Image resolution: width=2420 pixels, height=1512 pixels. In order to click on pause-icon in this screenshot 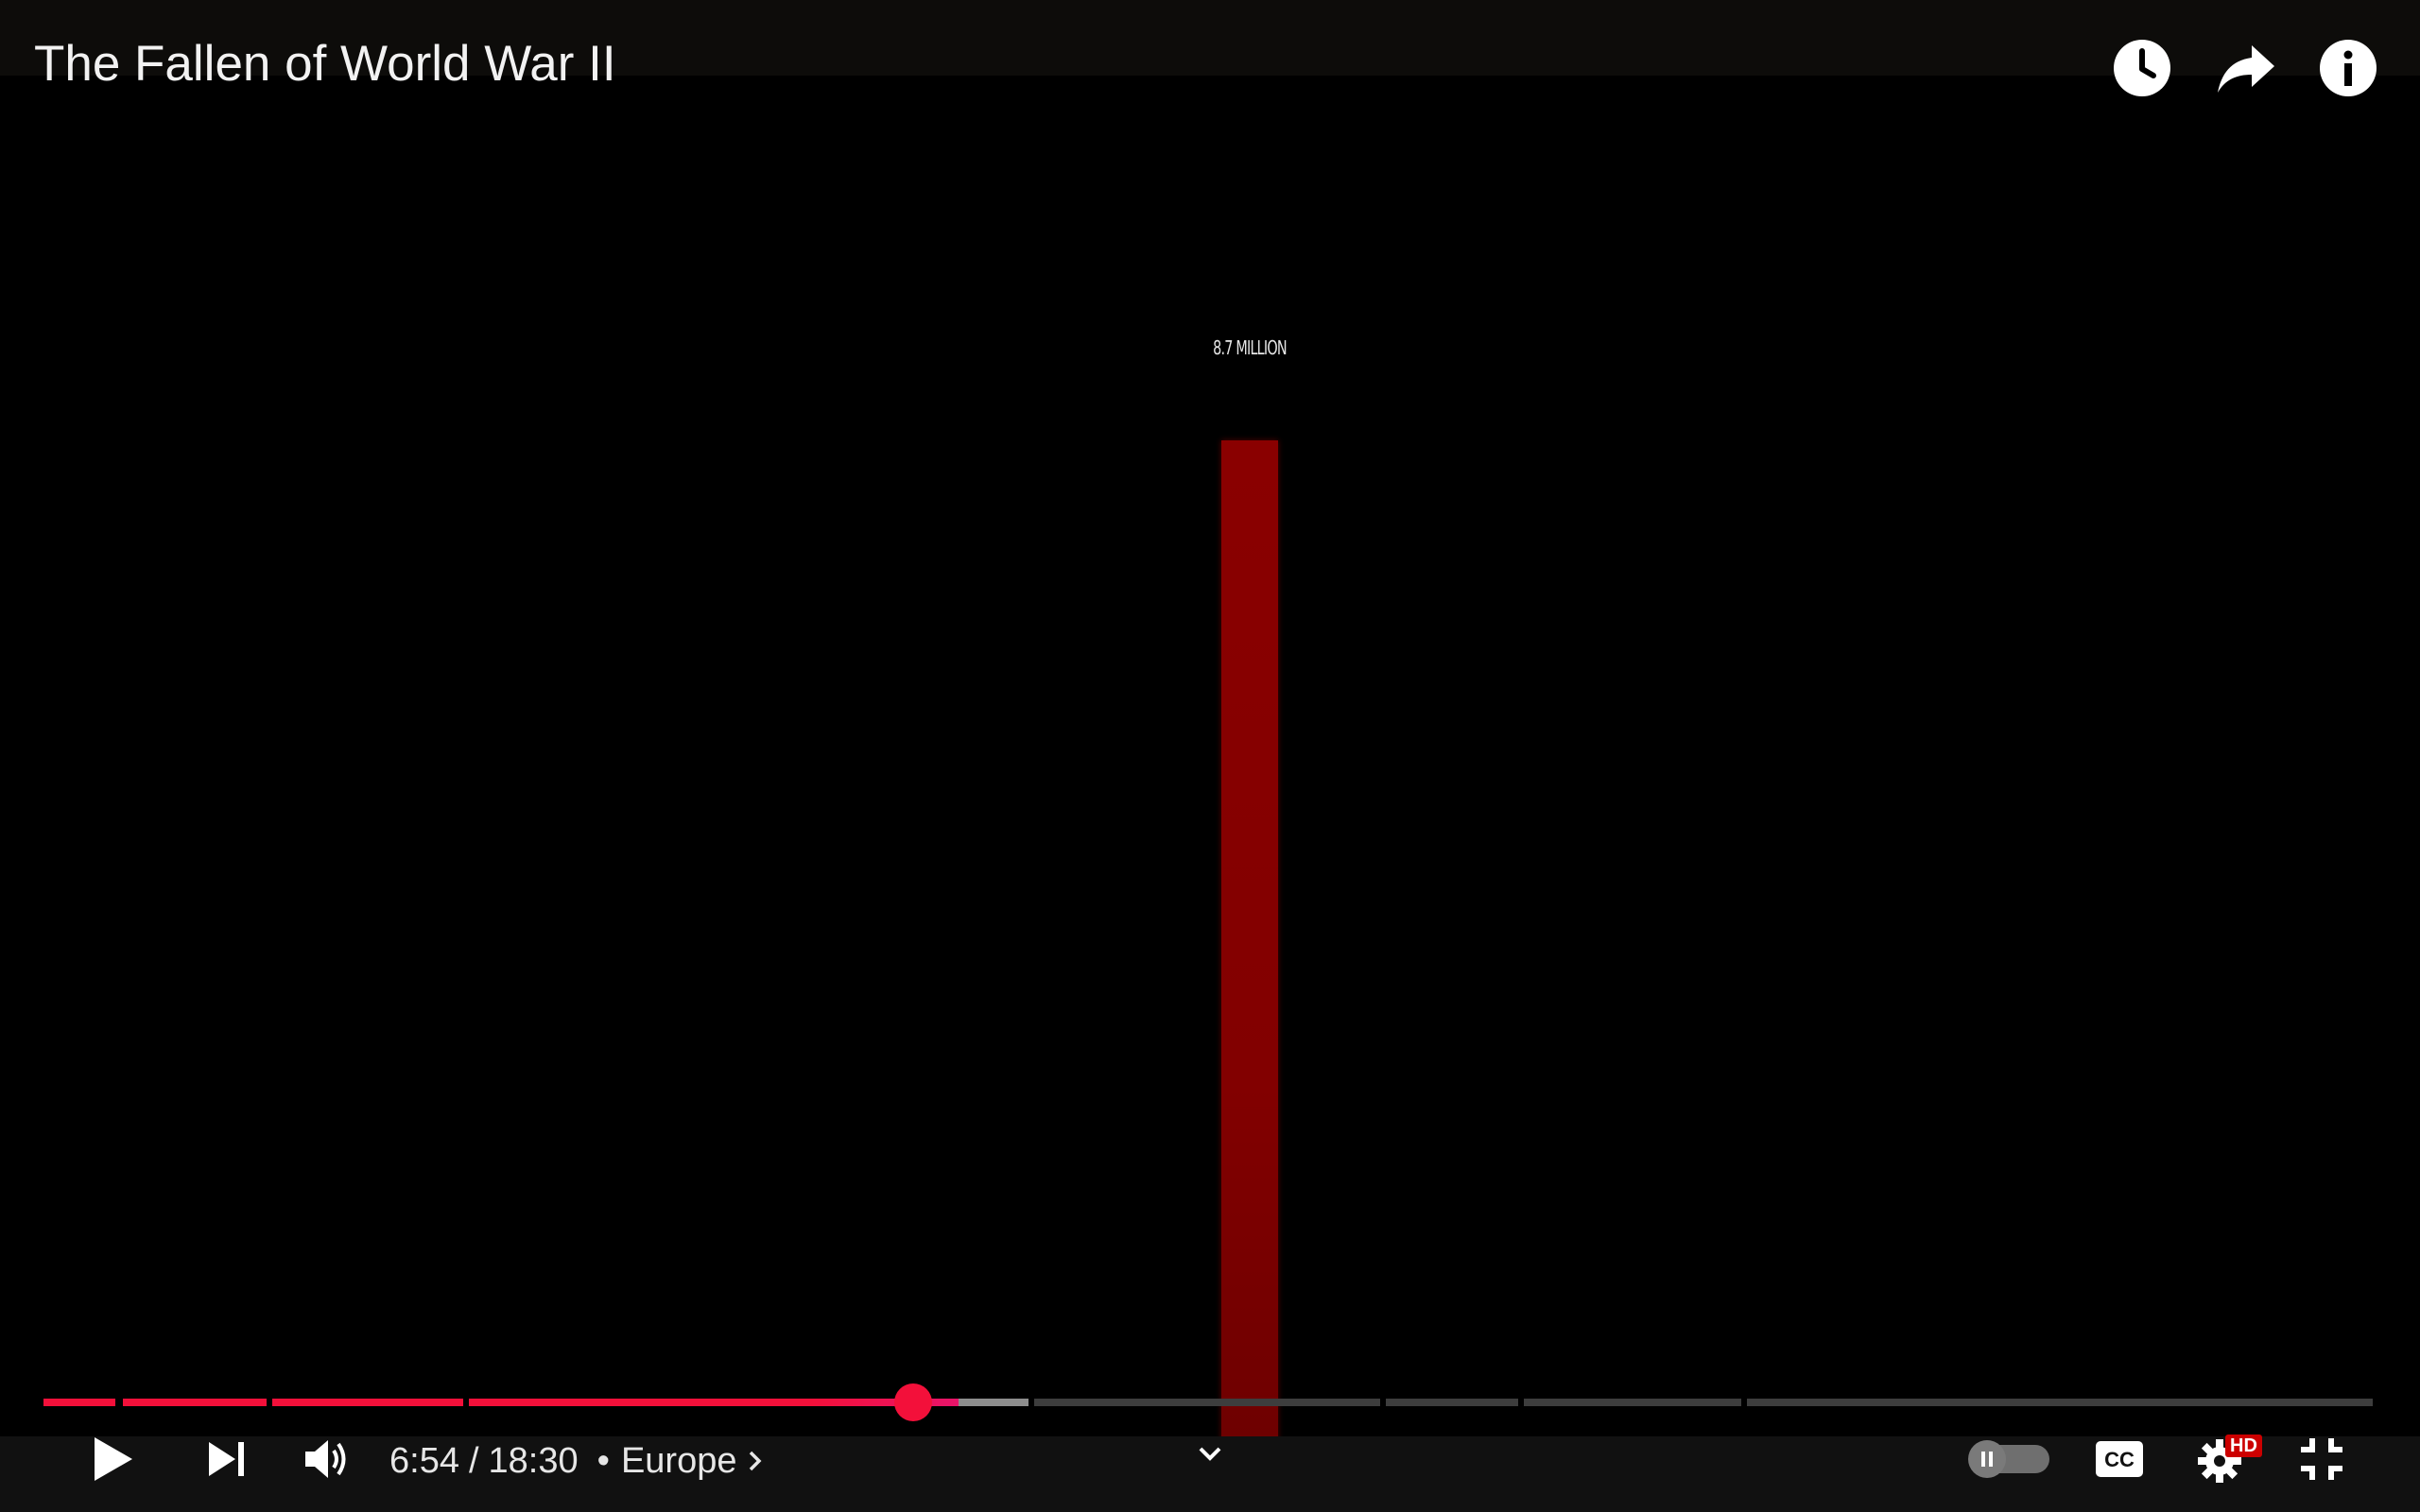, I will do `click(1987, 1459)`.